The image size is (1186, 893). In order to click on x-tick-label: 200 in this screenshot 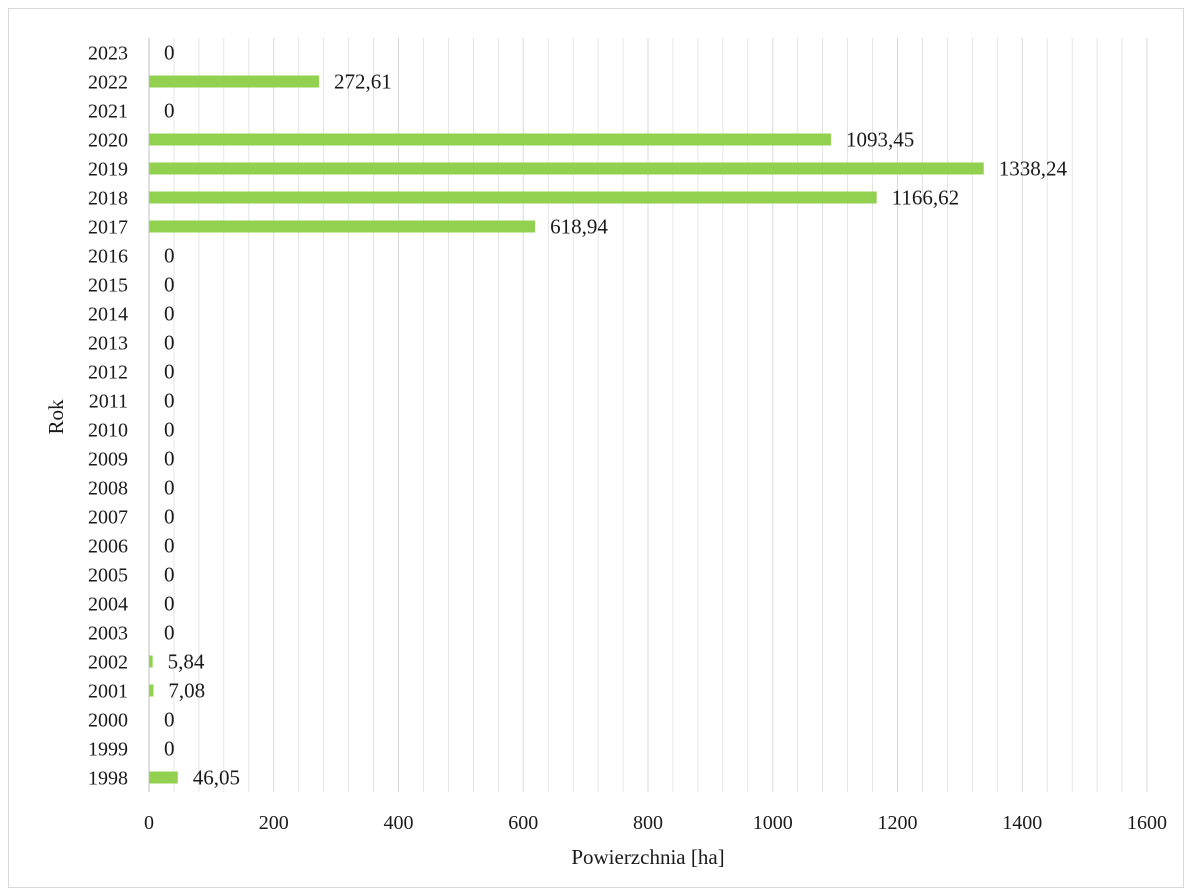, I will do `click(274, 823)`.